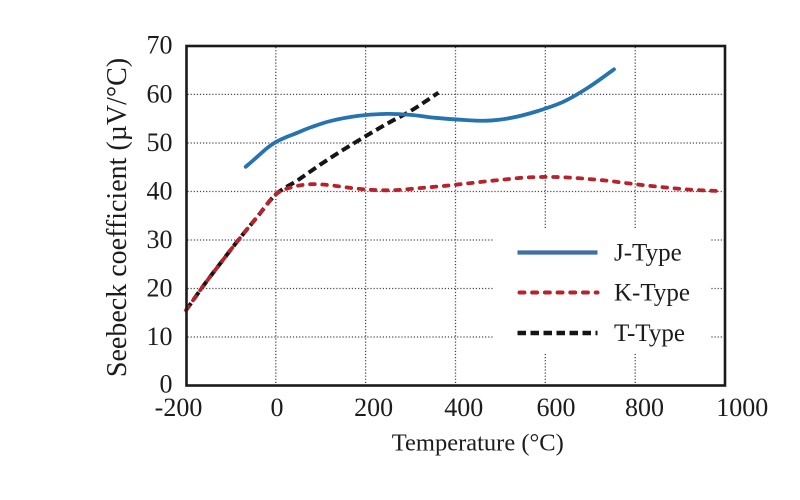 This screenshot has height=500, width=800. I want to click on svg-text: 30, so click(160, 239).